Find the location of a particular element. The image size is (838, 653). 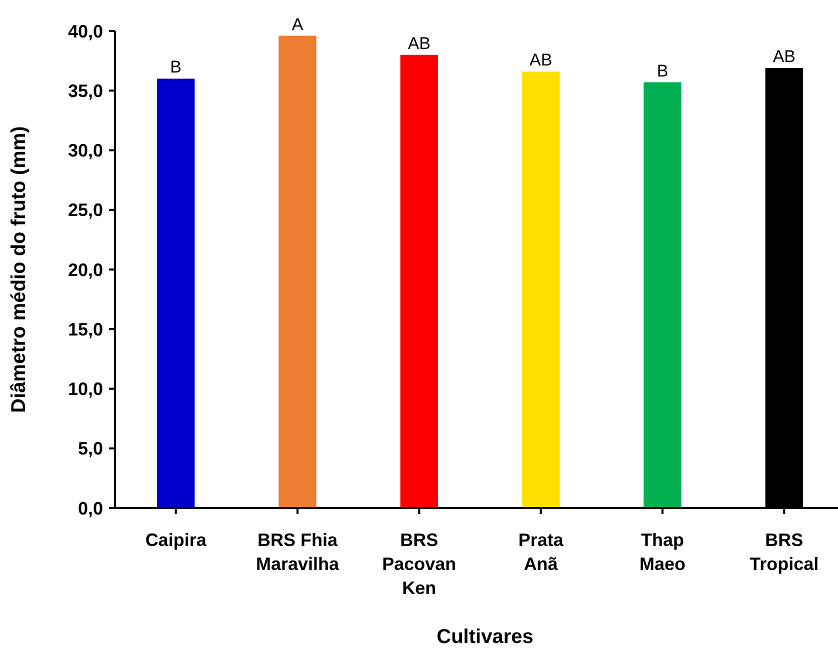

y-tick-label: 20,0 is located at coordinates (85, 270).